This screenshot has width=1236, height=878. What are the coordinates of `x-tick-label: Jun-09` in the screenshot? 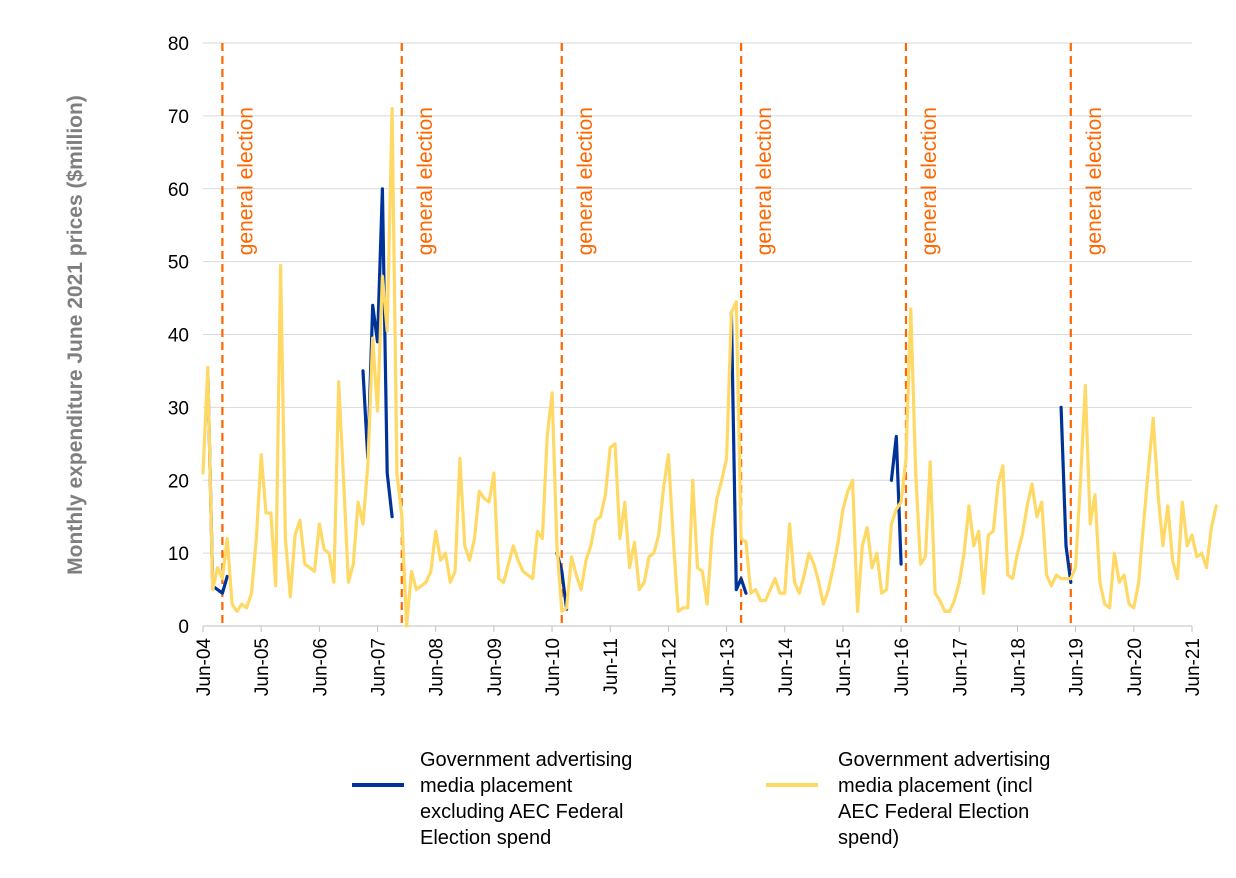 It's located at (495, 667).